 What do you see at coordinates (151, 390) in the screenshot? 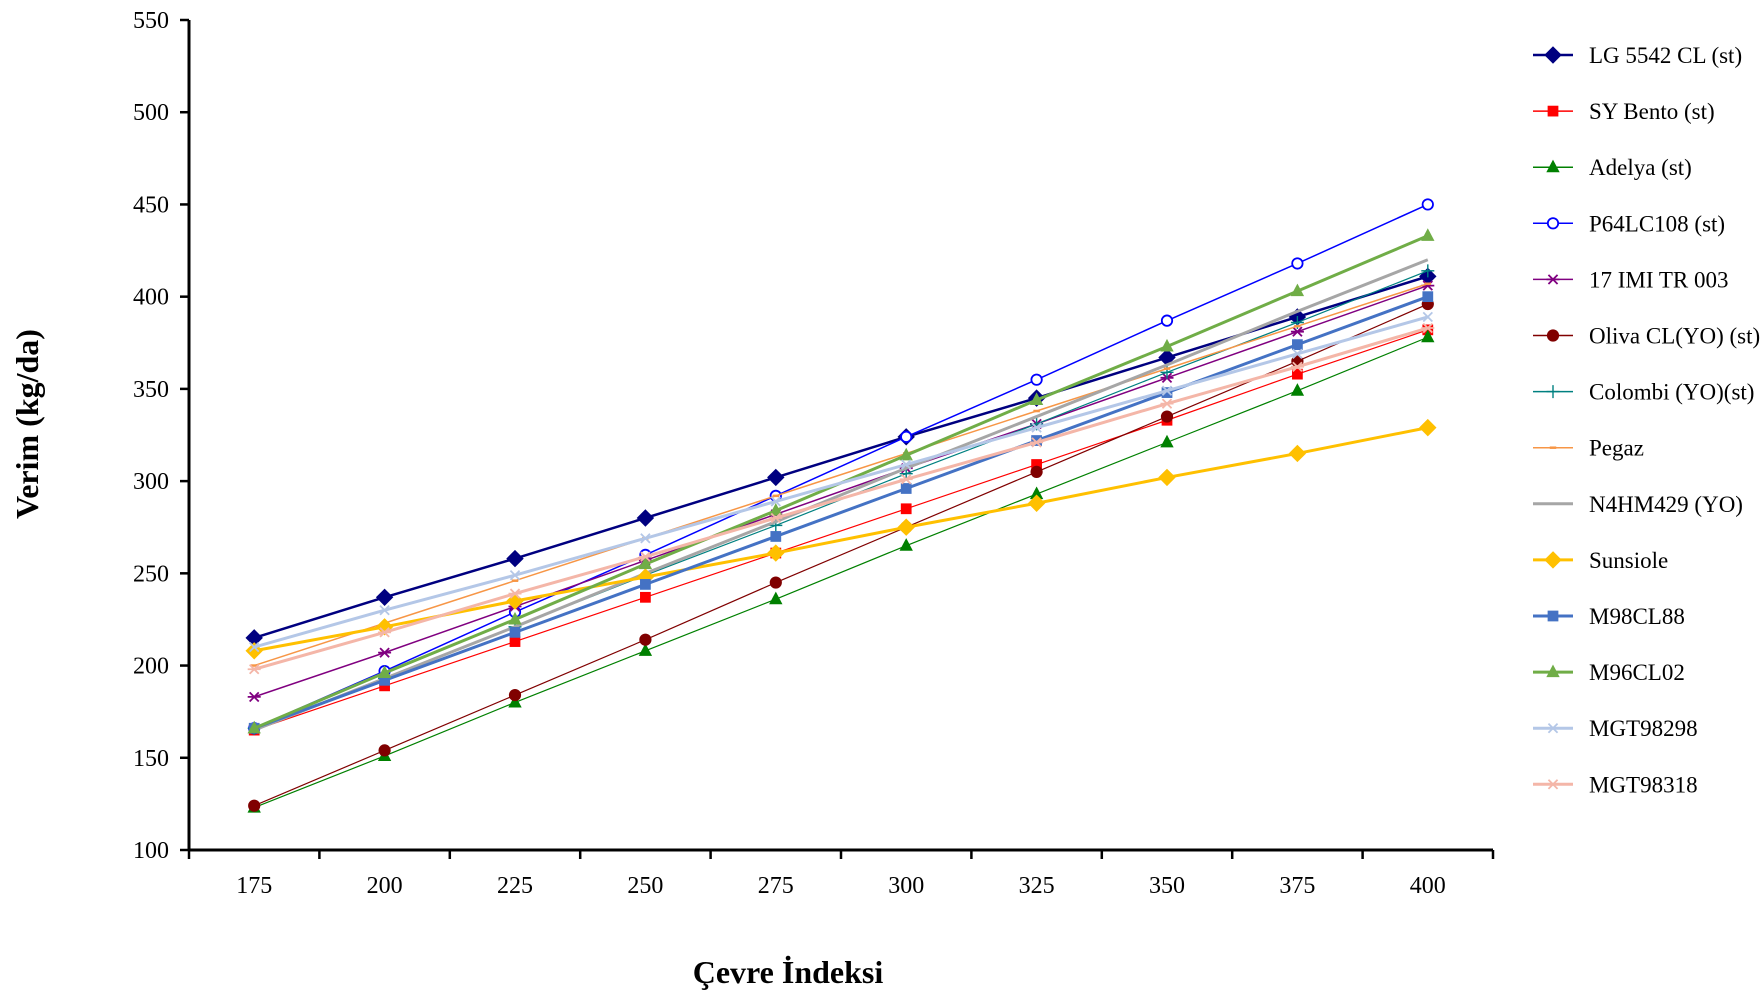
I see `y-tick-label: 350` at bounding box center [151, 390].